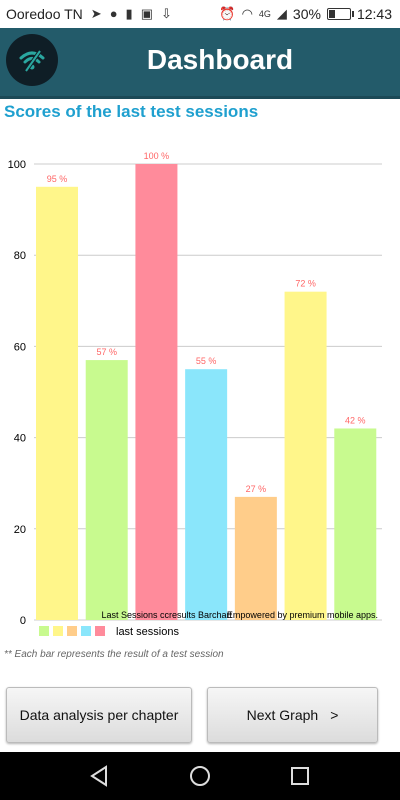  I want to click on bar-value-label: 95 %, so click(57, 179).